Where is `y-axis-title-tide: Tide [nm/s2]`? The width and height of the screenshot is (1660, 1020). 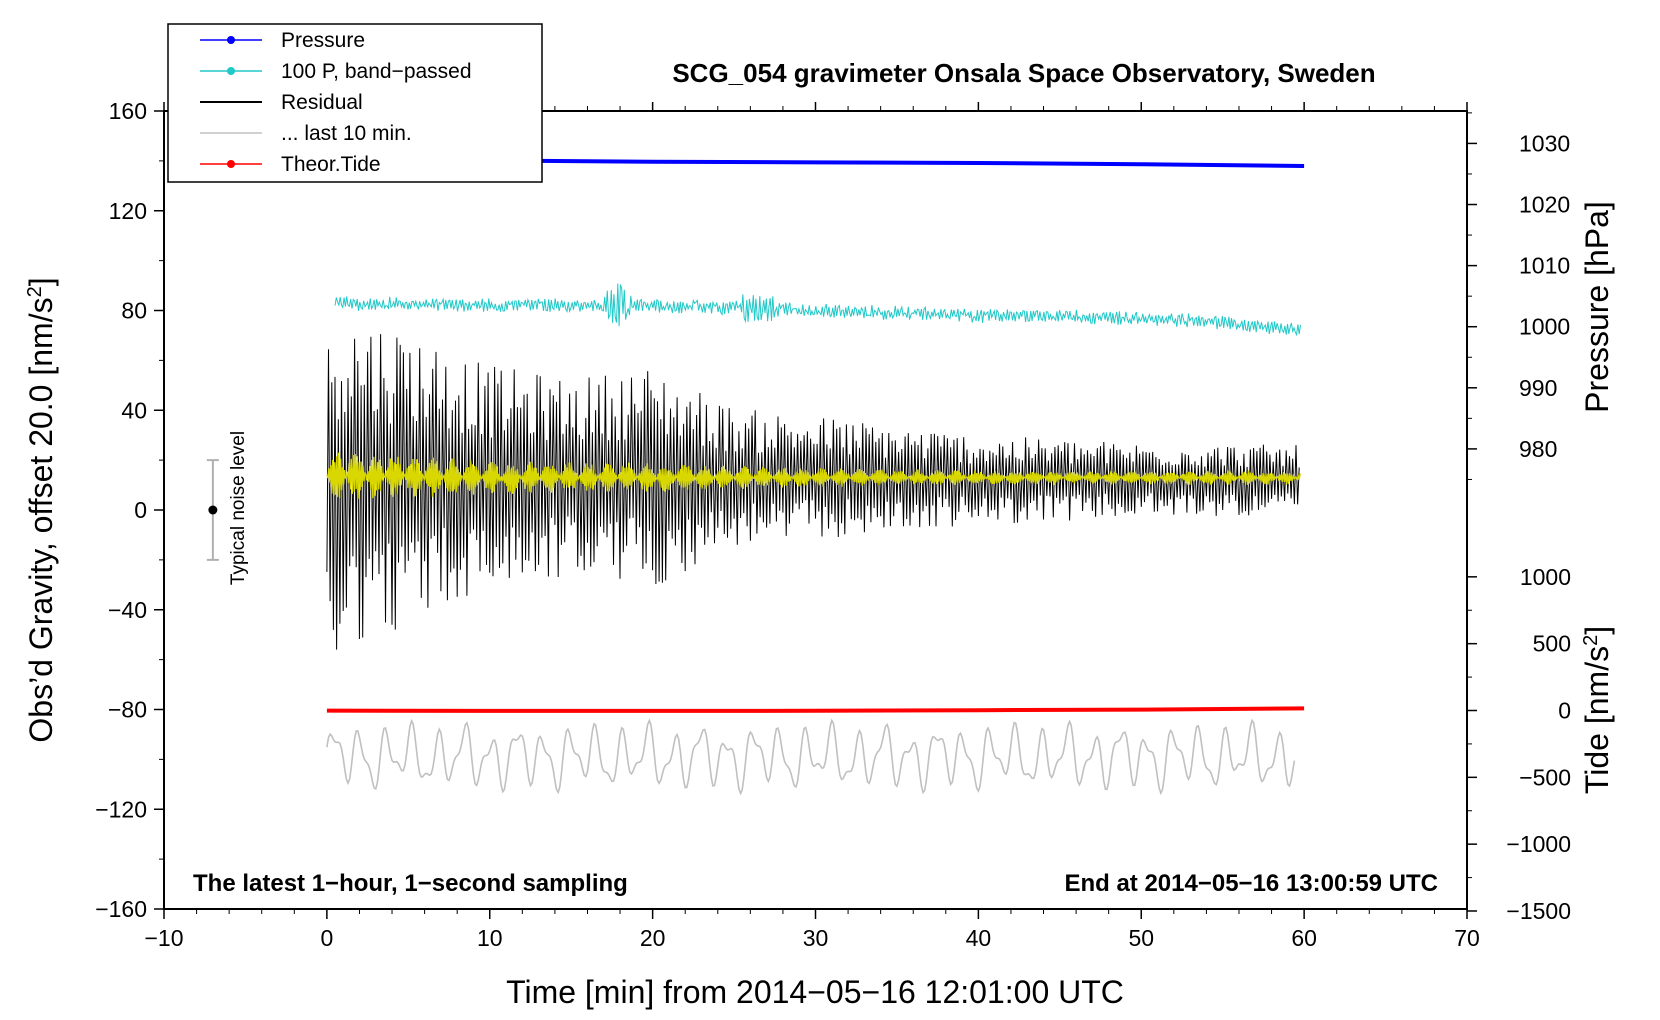
y-axis-title-tide: Tide [nm/s2] is located at coordinates (1597, 710).